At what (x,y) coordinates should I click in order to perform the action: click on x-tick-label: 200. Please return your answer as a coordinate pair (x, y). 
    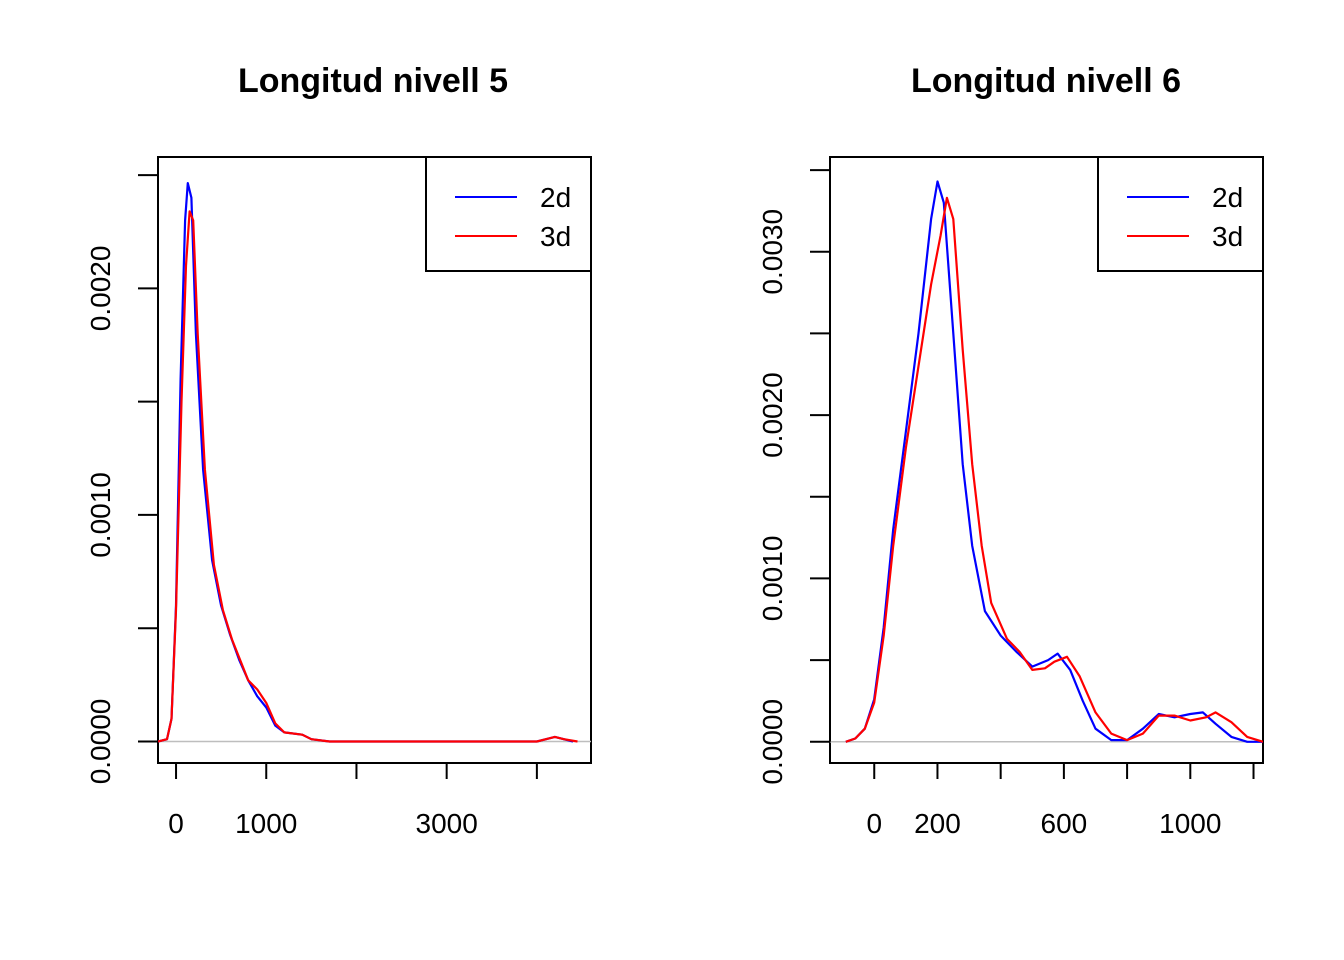
    Looking at the image, I should click on (937, 823).